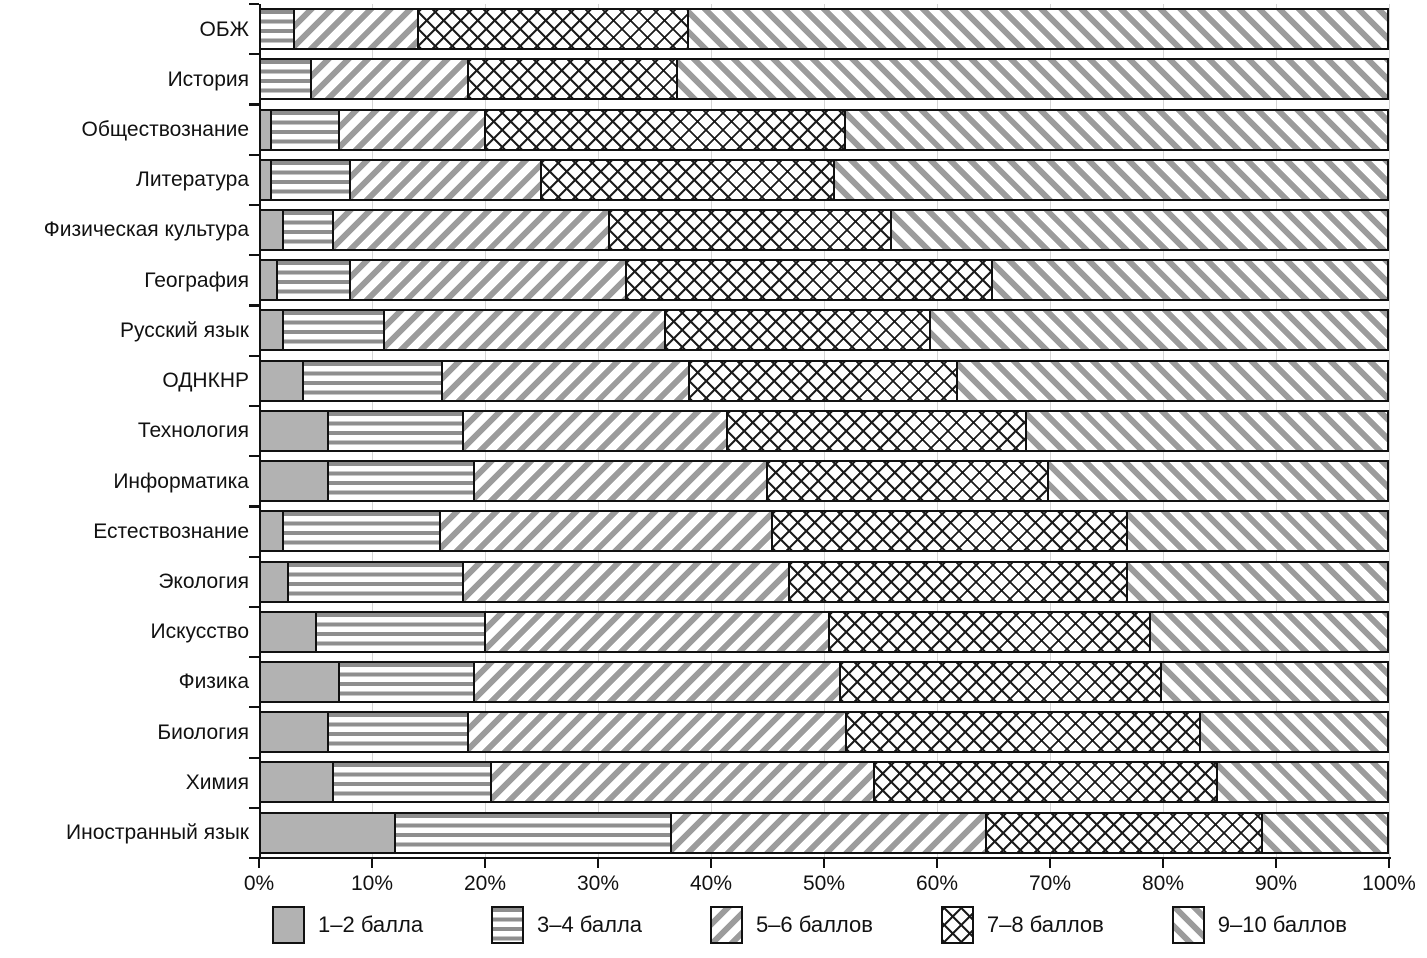  Describe the element at coordinates (711, 883) in the screenshot. I see `x-tick-label: 40%` at that location.